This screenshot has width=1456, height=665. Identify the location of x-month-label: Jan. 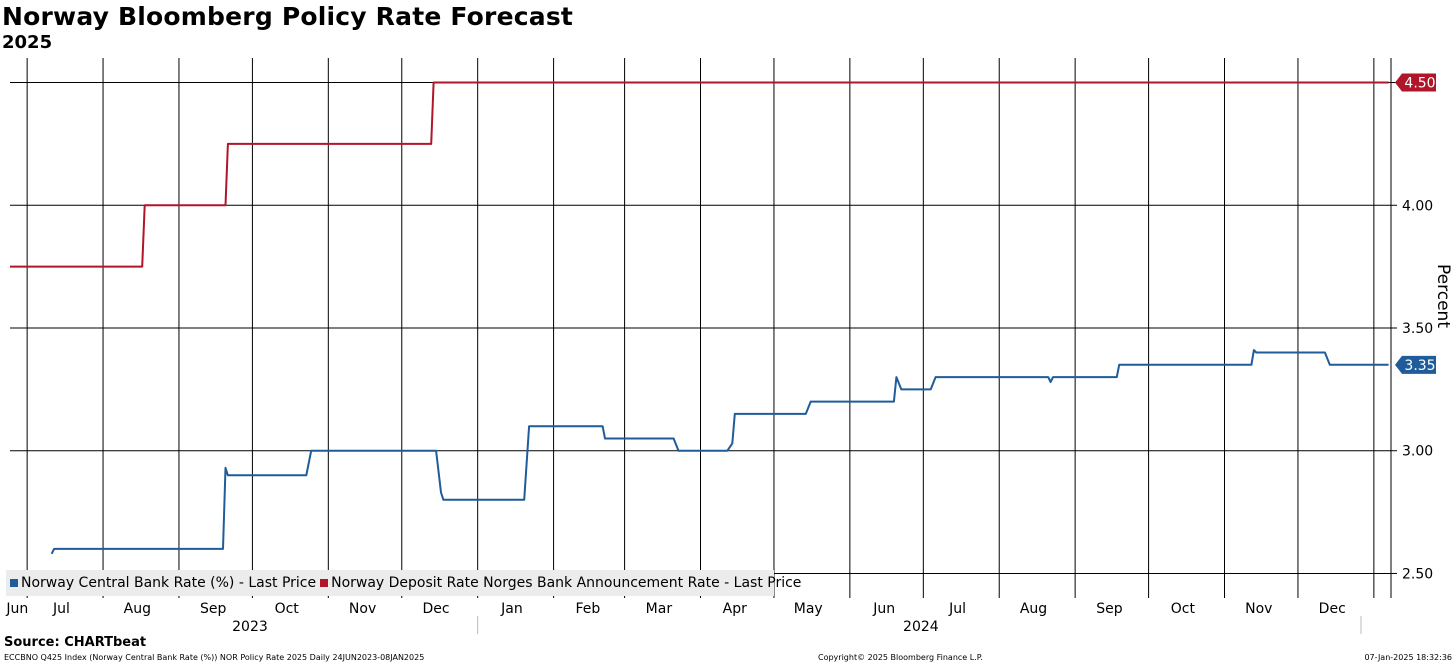
(511, 609).